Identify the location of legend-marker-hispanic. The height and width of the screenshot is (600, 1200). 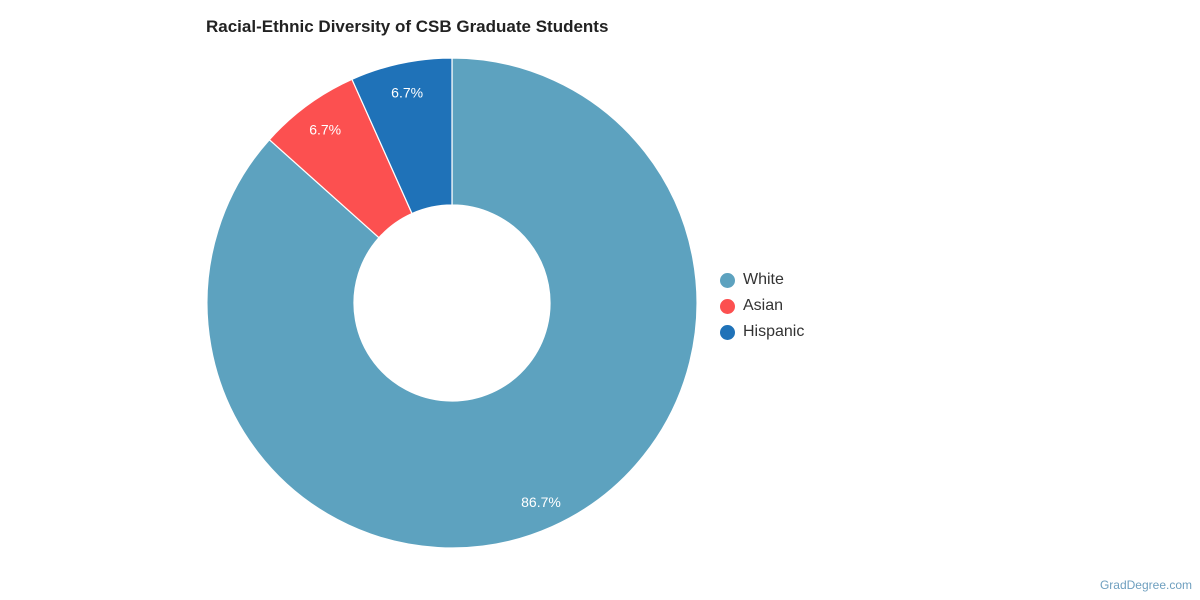
(727, 332).